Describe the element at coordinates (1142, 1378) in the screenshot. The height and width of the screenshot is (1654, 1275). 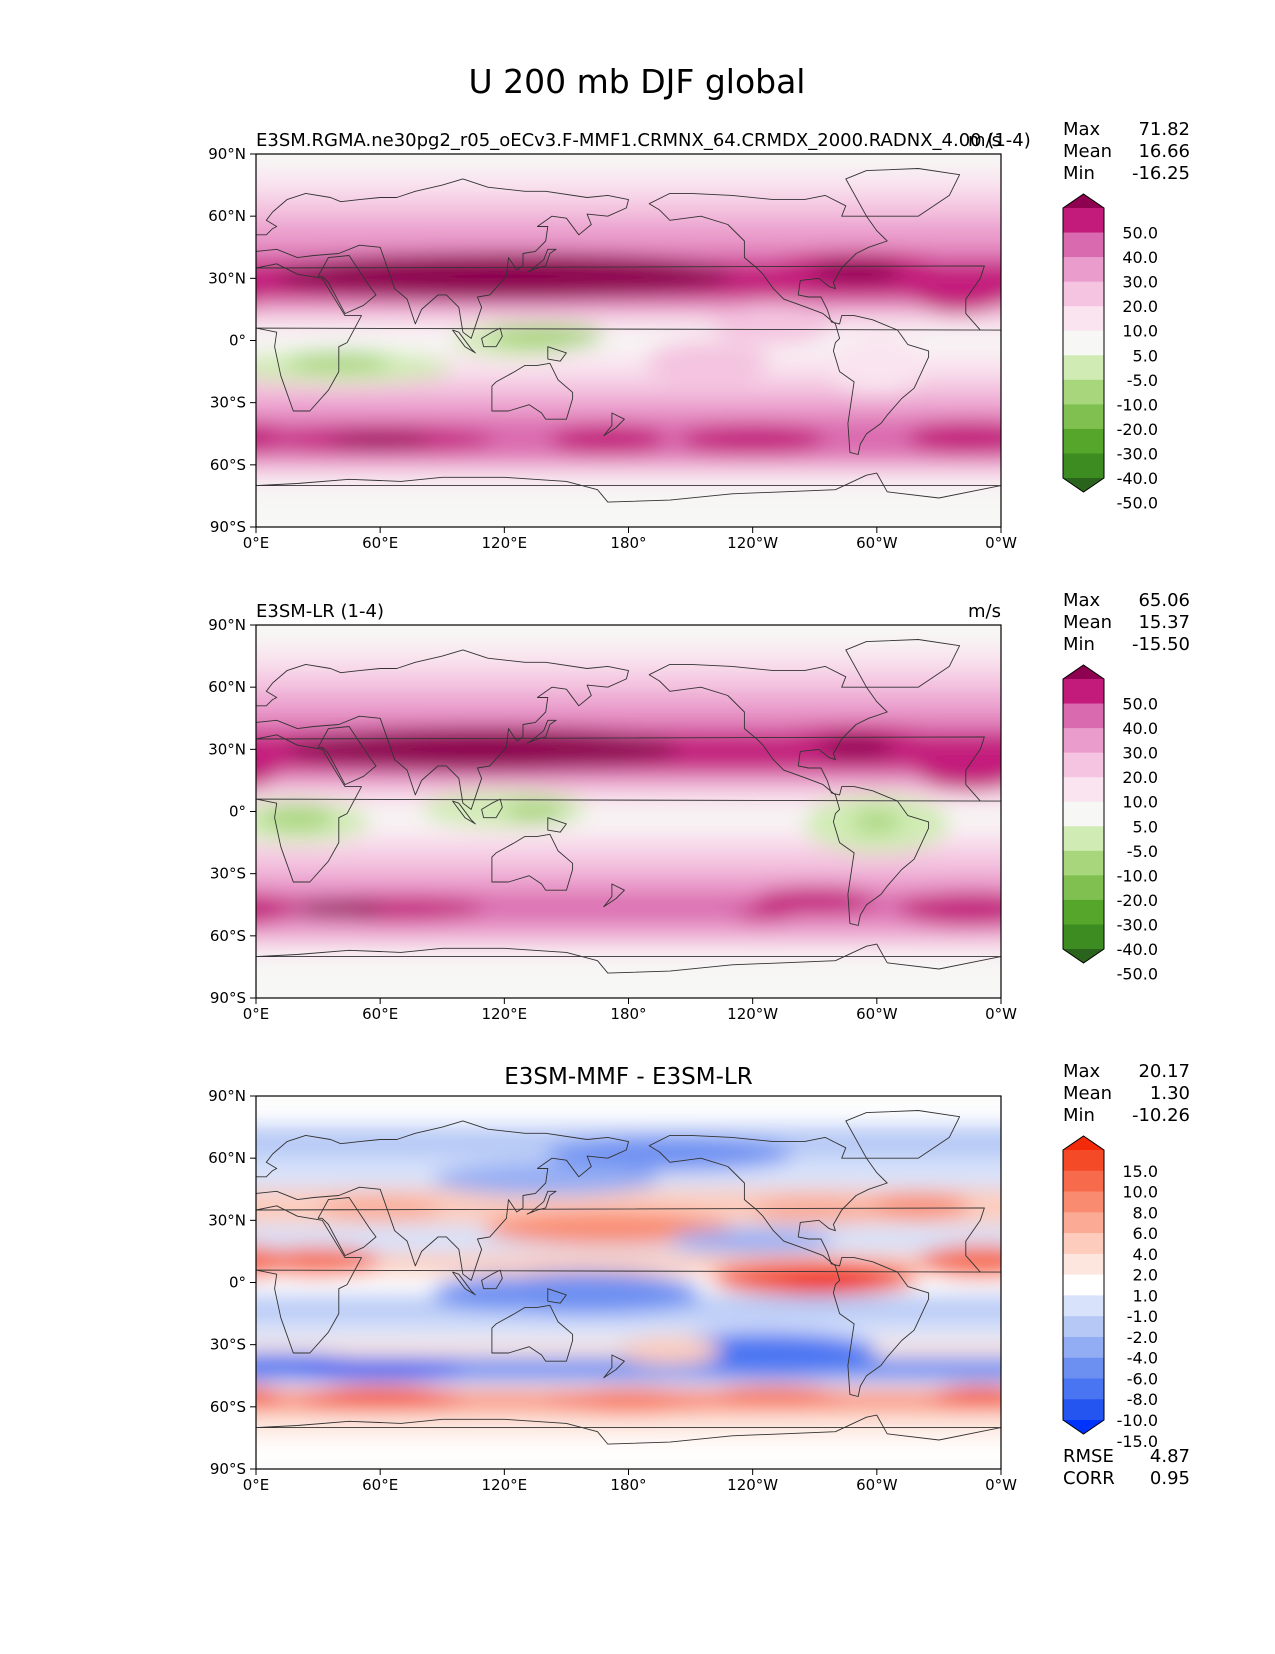
I see `colorbar-tick-label: -6.0` at that location.